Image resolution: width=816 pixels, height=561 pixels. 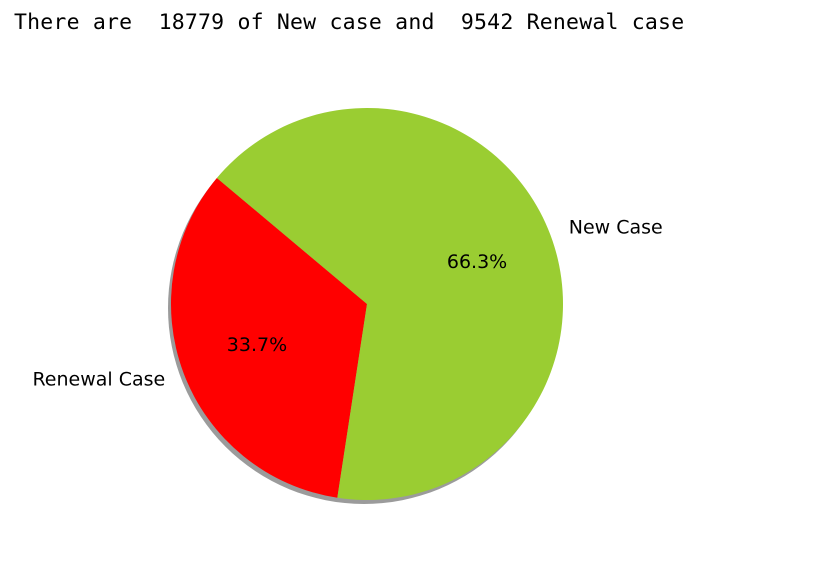 What do you see at coordinates (616, 227) in the screenshot?
I see `pie-category-label: New Case` at bounding box center [616, 227].